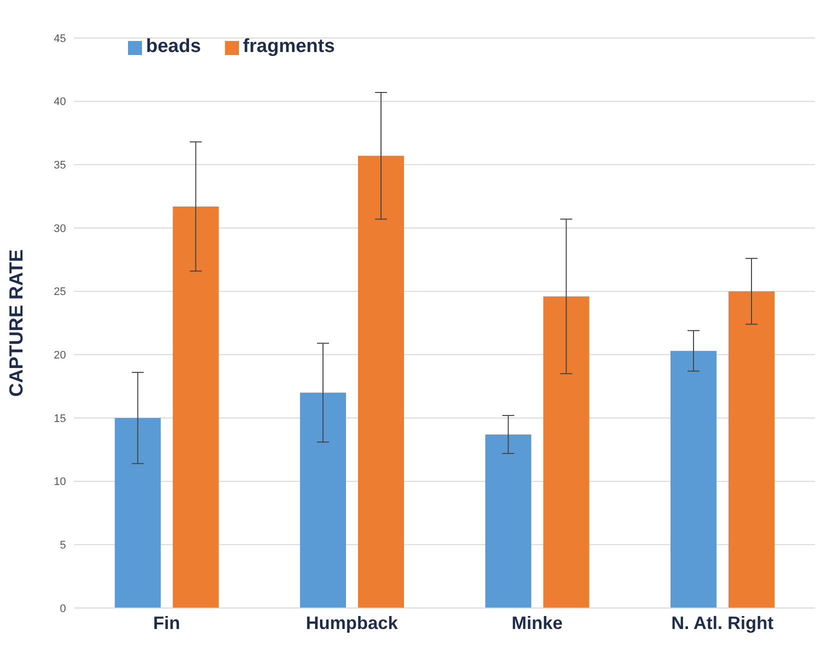  I want to click on y-tick-label: 20, so click(60, 356).